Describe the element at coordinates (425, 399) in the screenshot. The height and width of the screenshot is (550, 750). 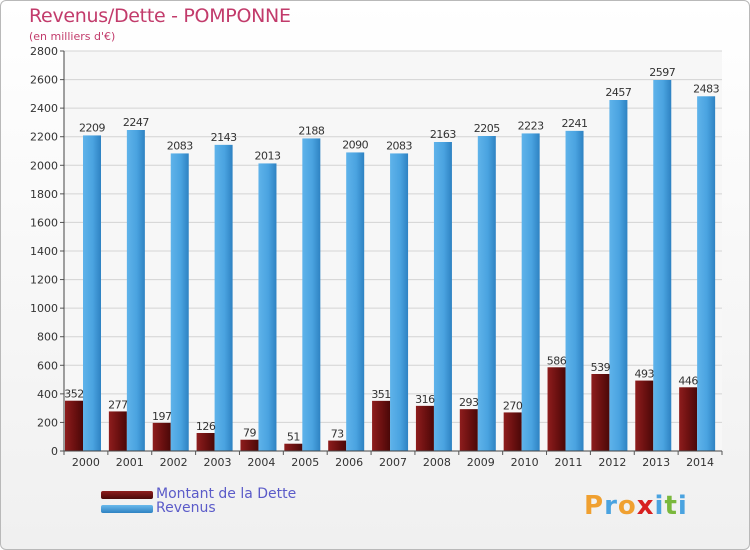
I see `debt-value-label: 316` at that location.